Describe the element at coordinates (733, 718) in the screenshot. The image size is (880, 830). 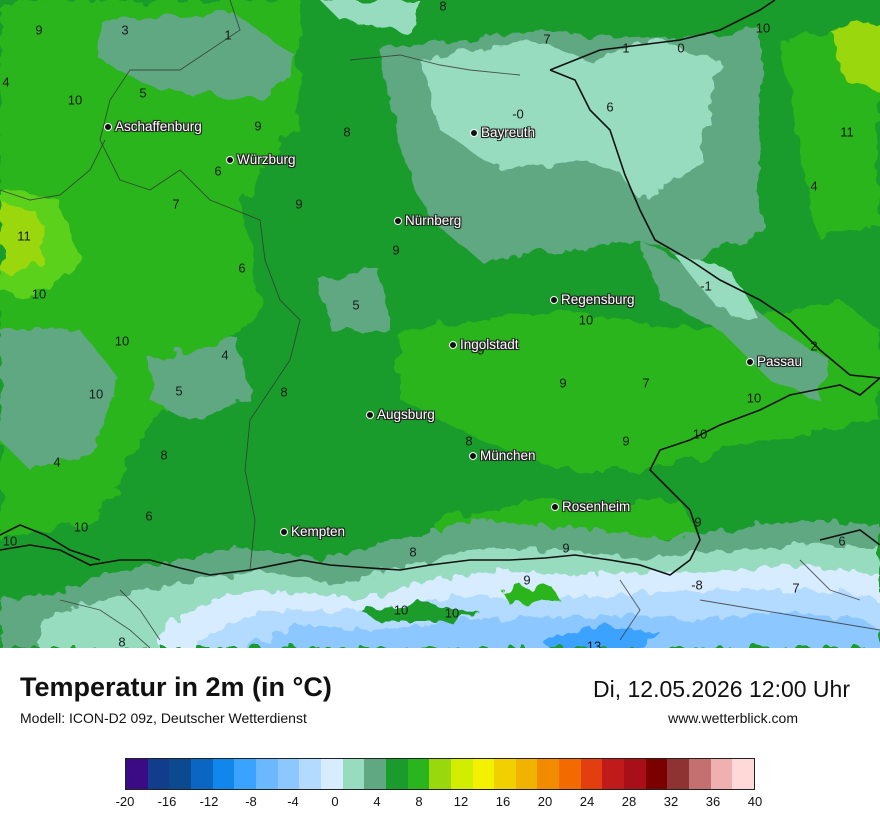
I see `website-link: www.wetterblick.com` at that location.